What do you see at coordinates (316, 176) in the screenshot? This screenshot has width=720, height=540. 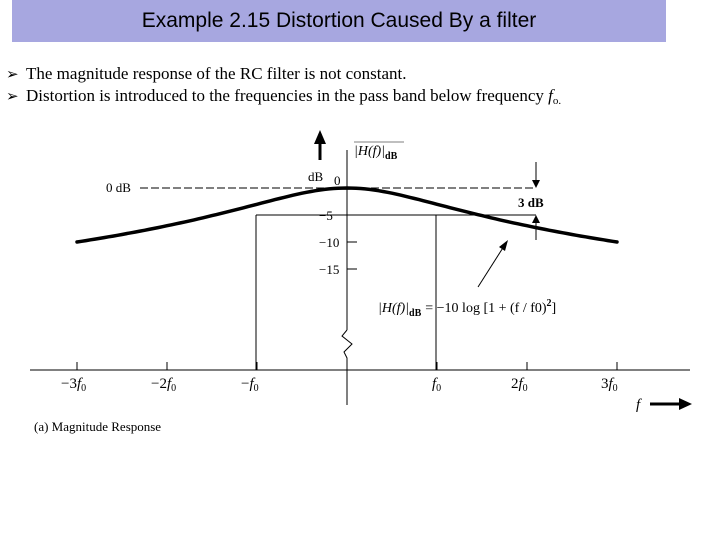 I see `y-unit-label: dB` at bounding box center [316, 176].